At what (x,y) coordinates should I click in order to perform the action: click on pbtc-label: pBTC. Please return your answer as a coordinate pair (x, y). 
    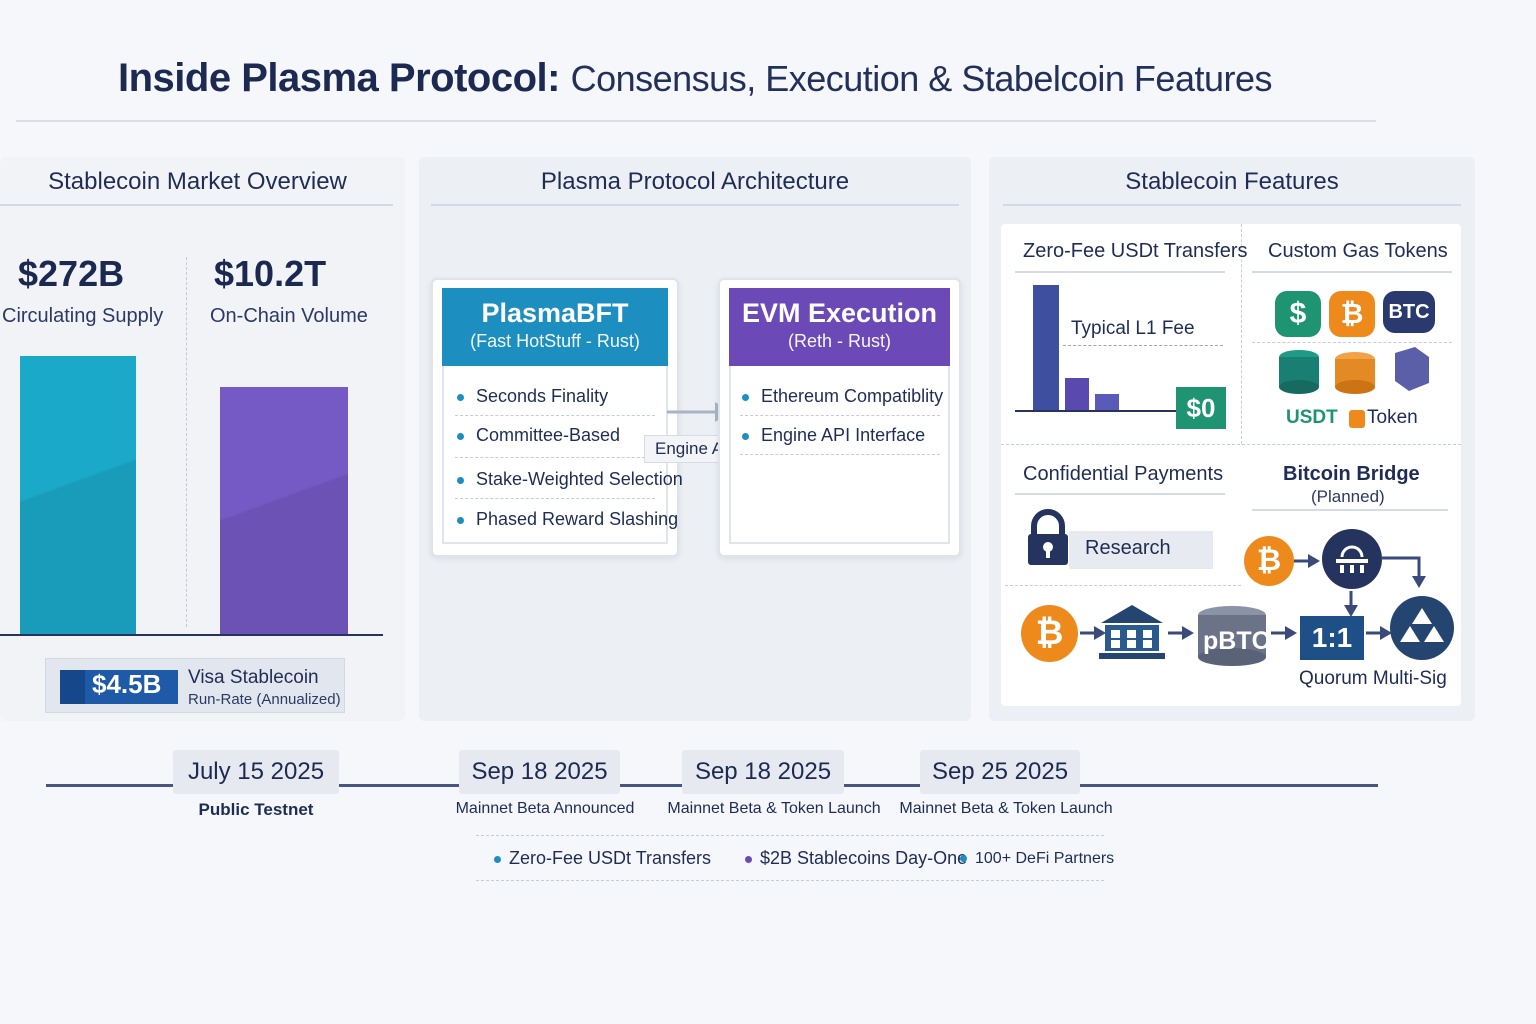
    Looking at the image, I should click on (1236, 641).